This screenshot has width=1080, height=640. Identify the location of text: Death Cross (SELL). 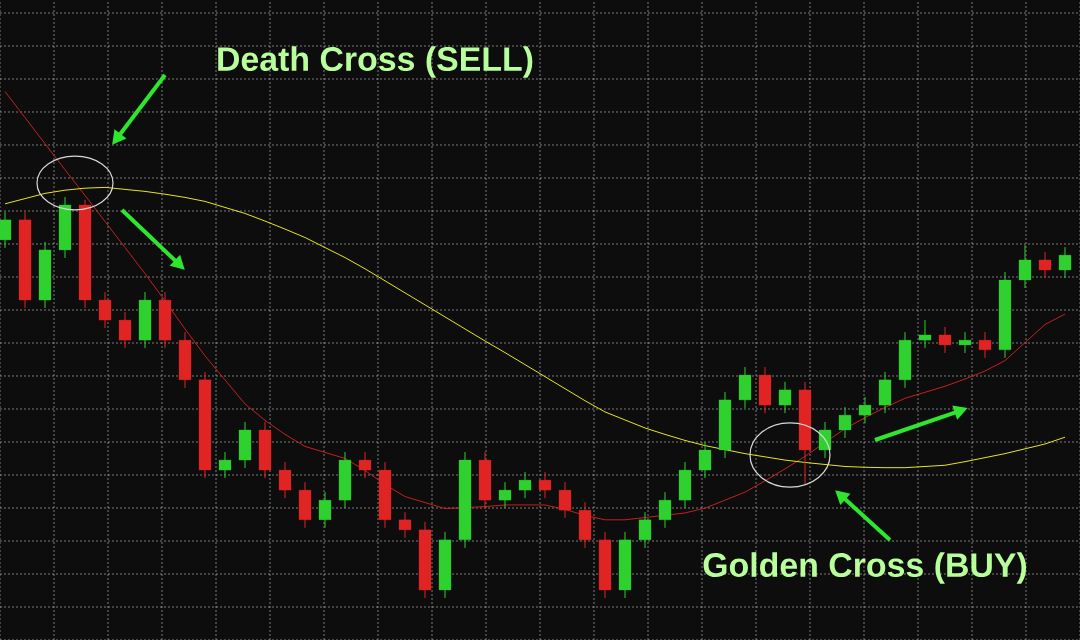
(375, 62).